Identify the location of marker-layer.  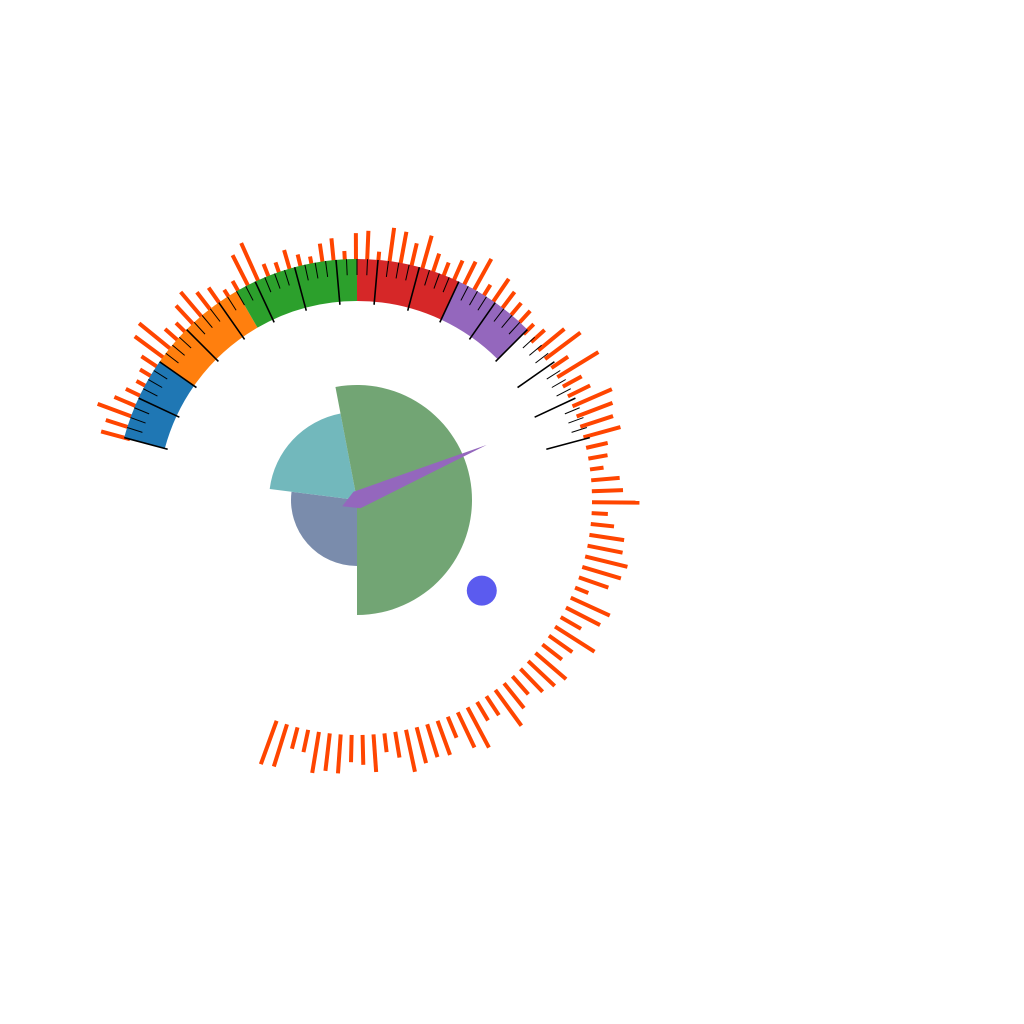
(481, 590).